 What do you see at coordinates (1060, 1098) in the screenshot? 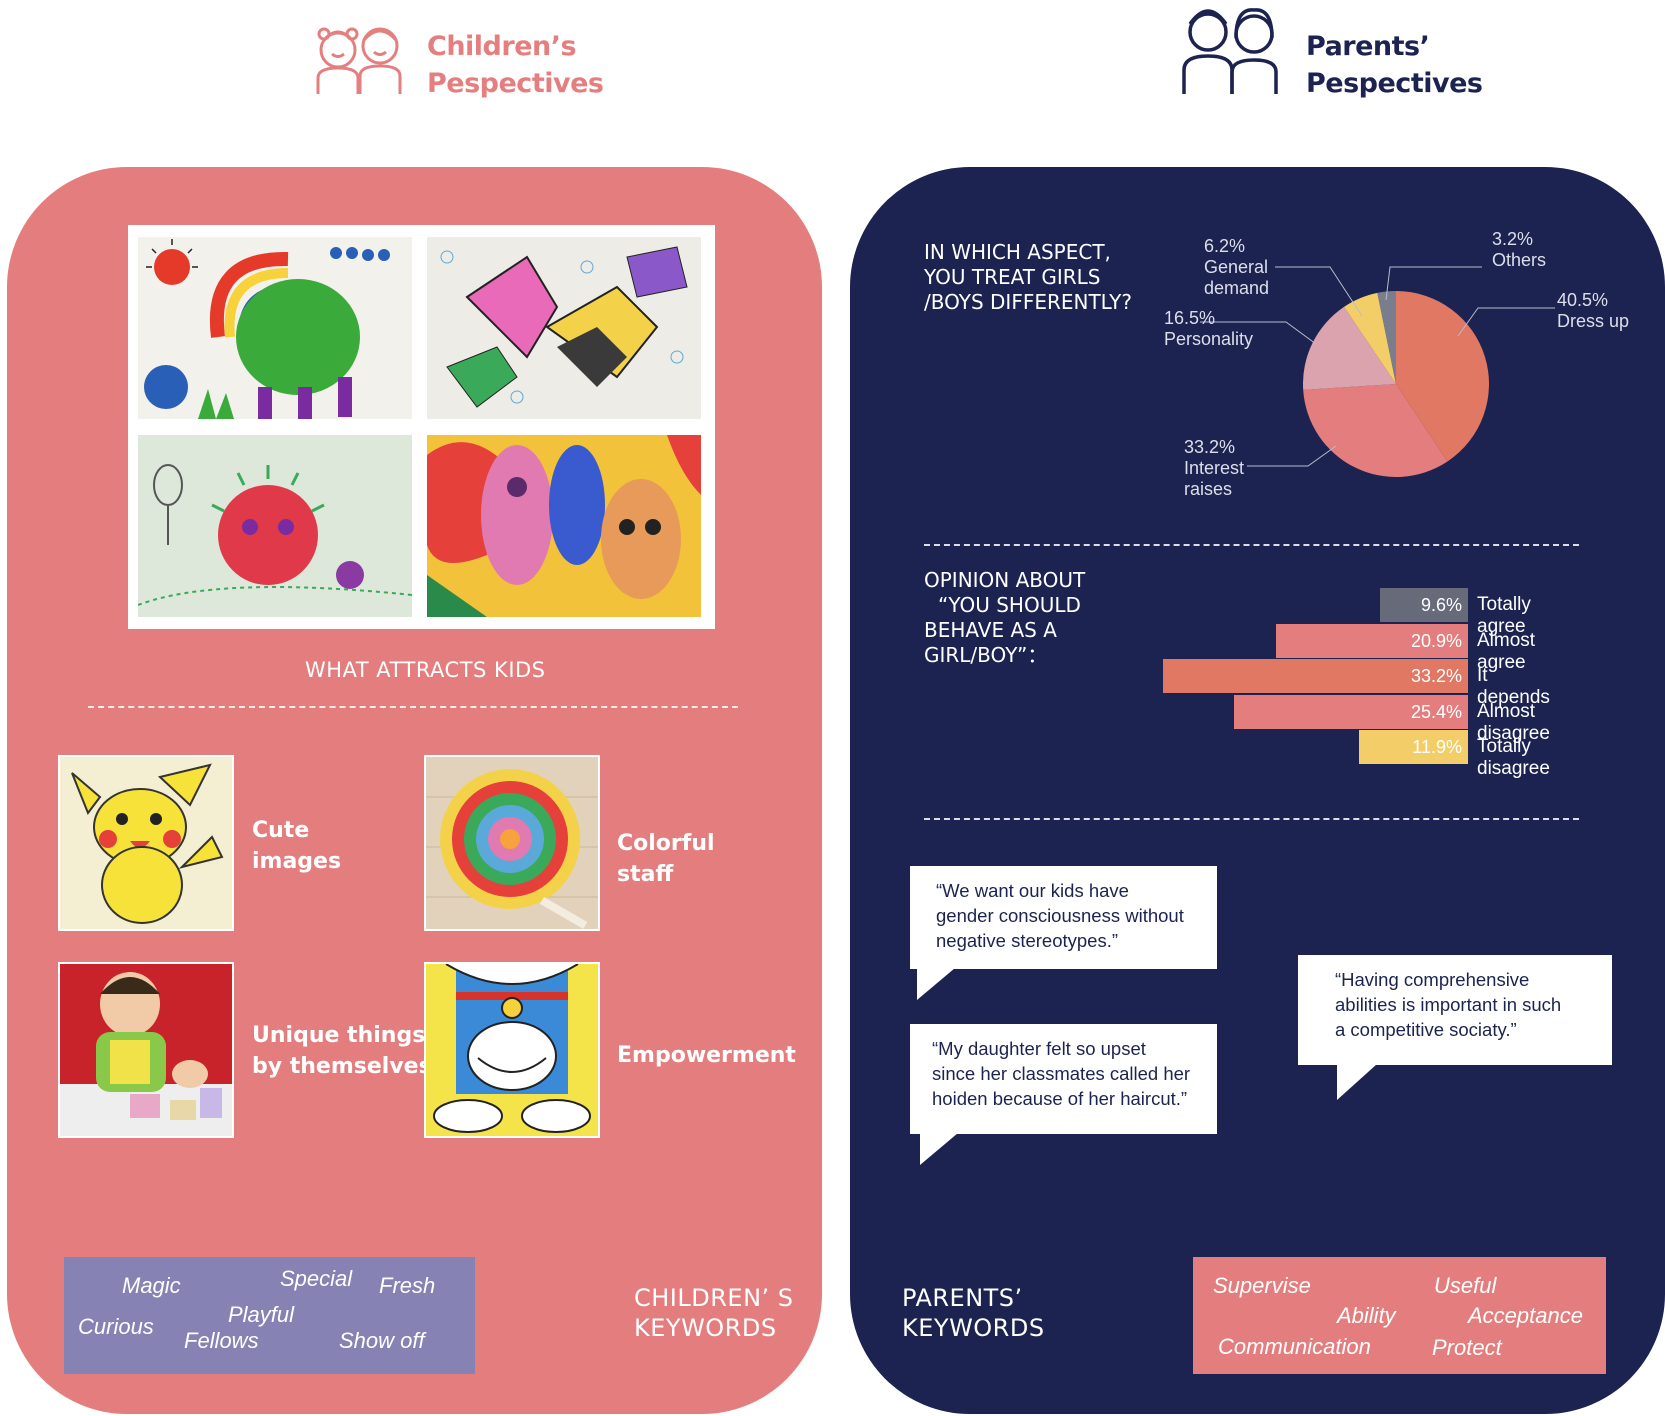
I see `quote-2-line3: hoiden because of her haircut.”` at bounding box center [1060, 1098].